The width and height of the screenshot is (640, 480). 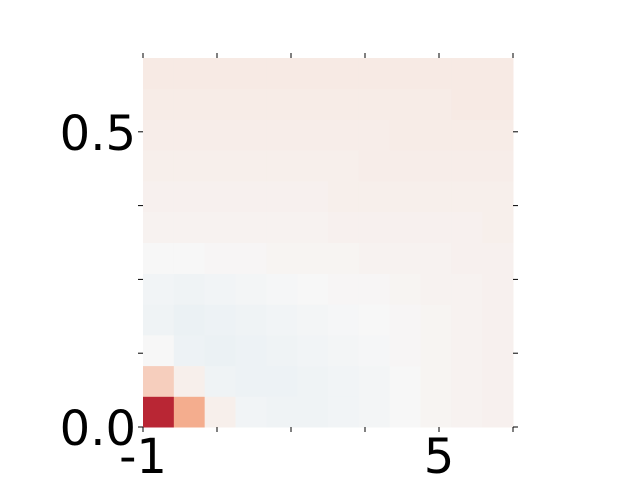 I want to click on y-tick-label: 0.5, so click(x=98, y=134).